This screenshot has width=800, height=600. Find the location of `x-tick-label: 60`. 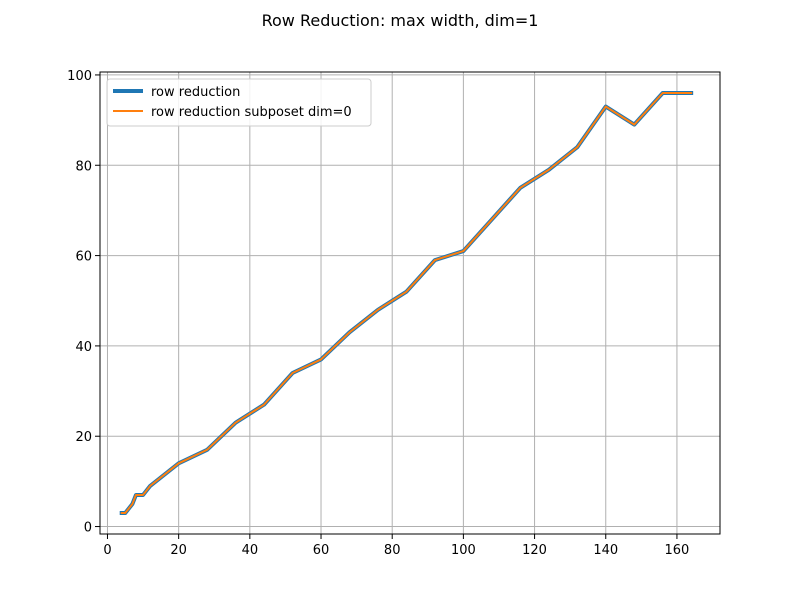

x-tick-label: 60 is located at coordinates (321, 550).